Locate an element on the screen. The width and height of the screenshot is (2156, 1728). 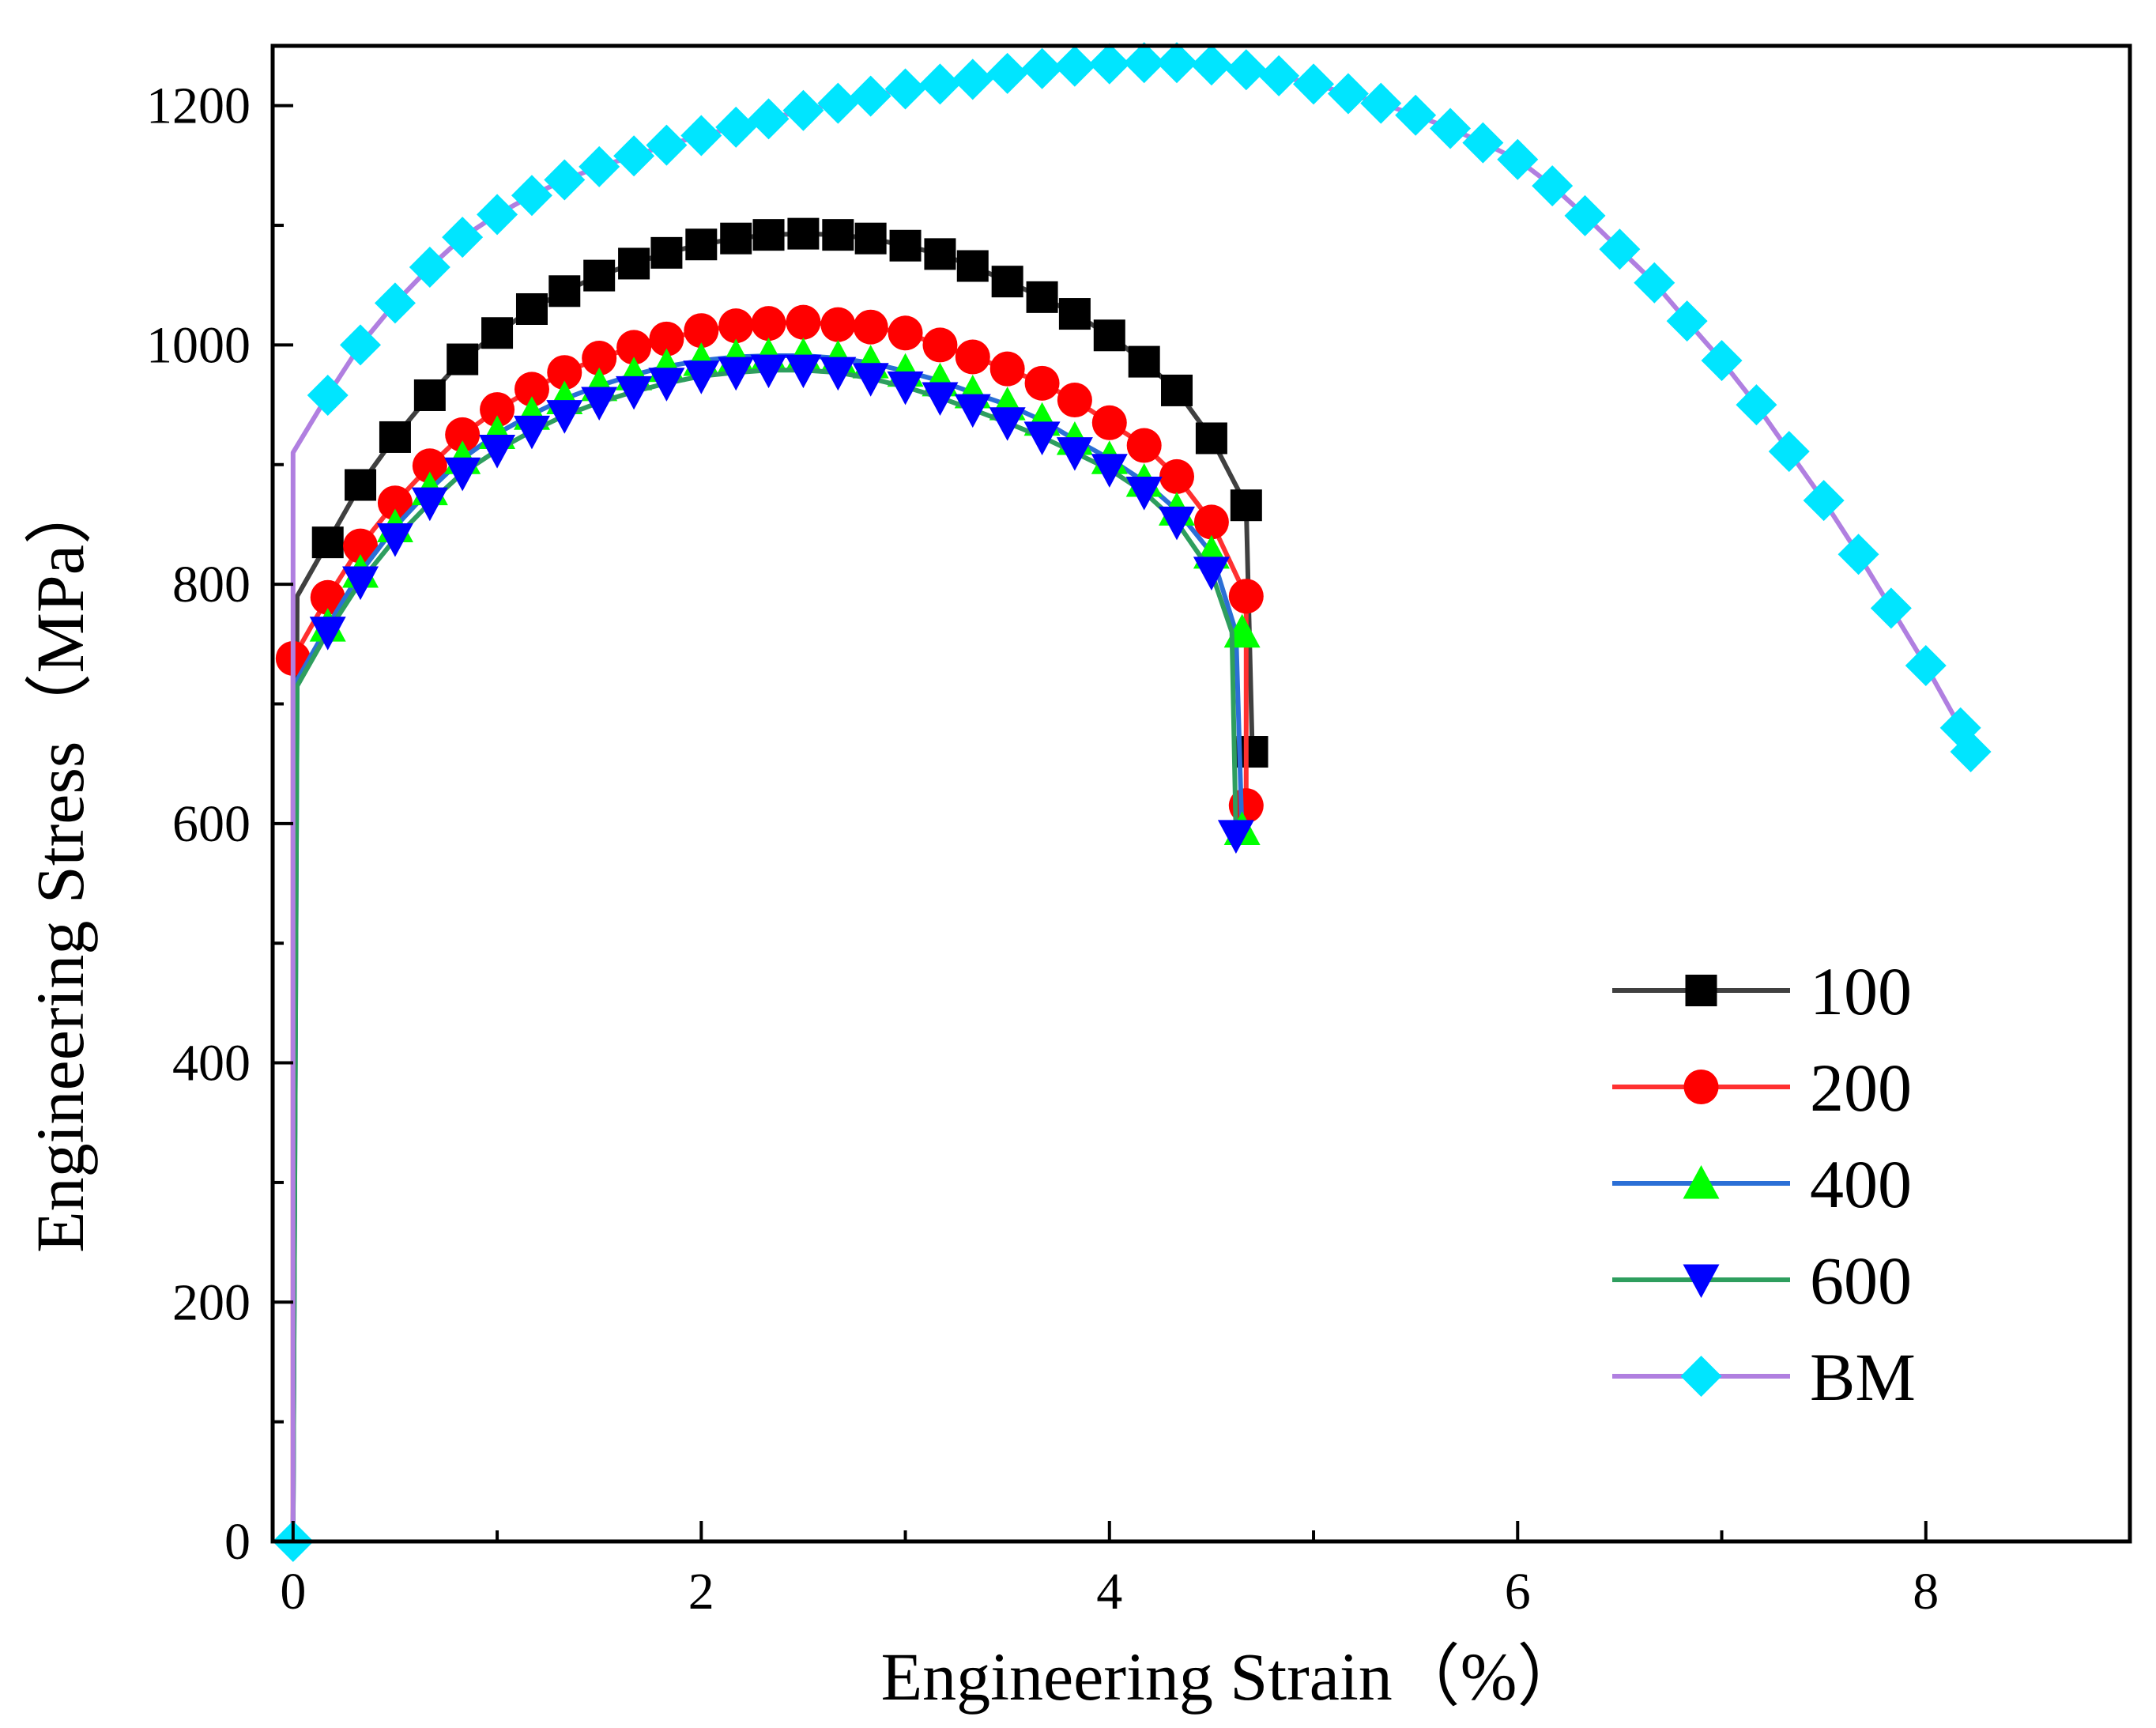
legend-item-600: 600 is located at coordinates (1762, 1281).